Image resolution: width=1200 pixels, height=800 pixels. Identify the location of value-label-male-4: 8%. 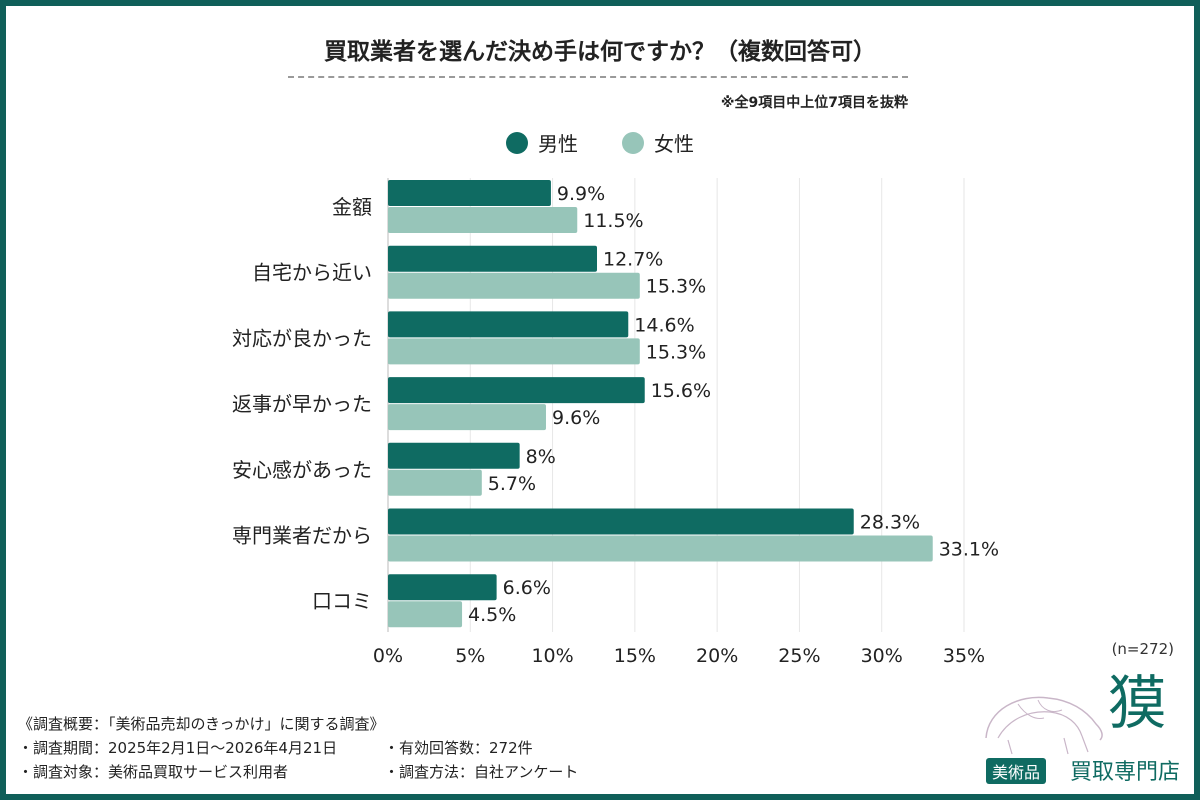
(541, 457).